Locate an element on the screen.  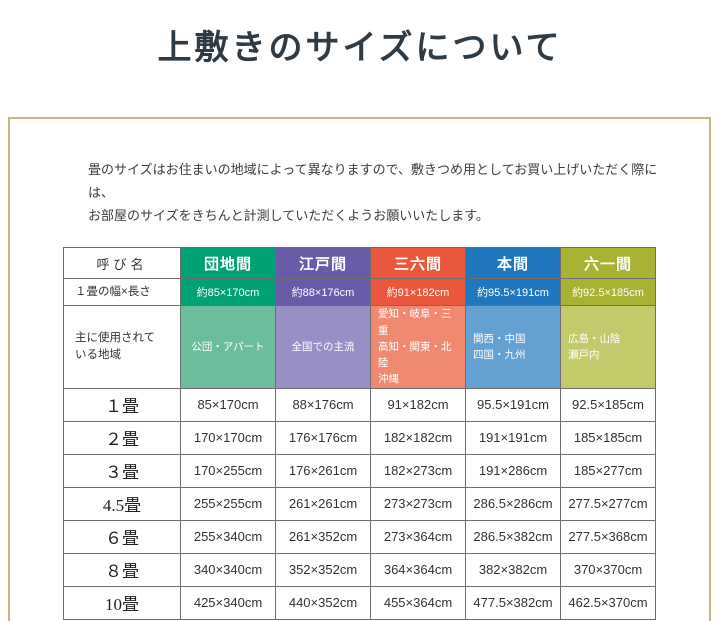
size-value-cell: 191×191cm is located at coordinates (513, 437).